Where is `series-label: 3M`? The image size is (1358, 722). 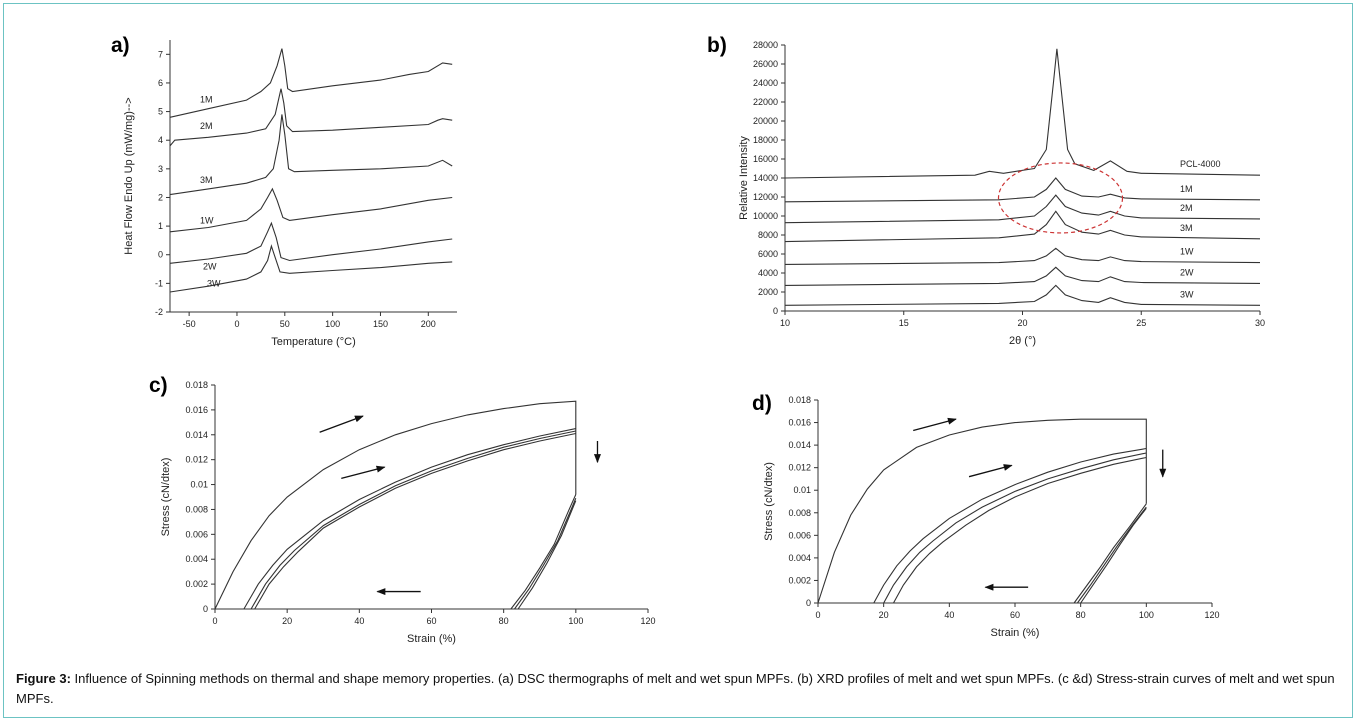 series-label: 3M is located at coordinates (1186, 228).